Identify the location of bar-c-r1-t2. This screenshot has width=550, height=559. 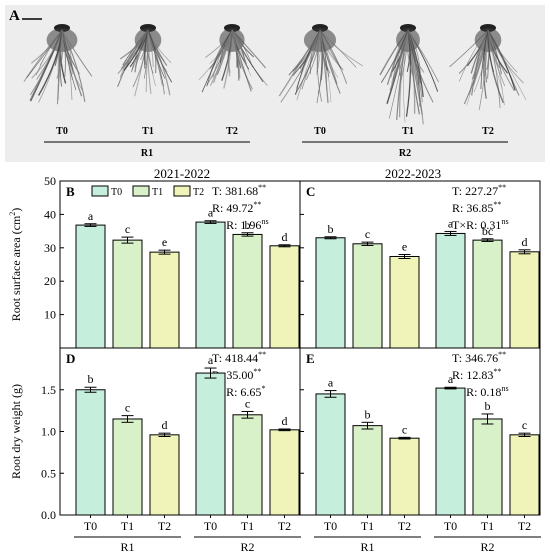
(404, 302).